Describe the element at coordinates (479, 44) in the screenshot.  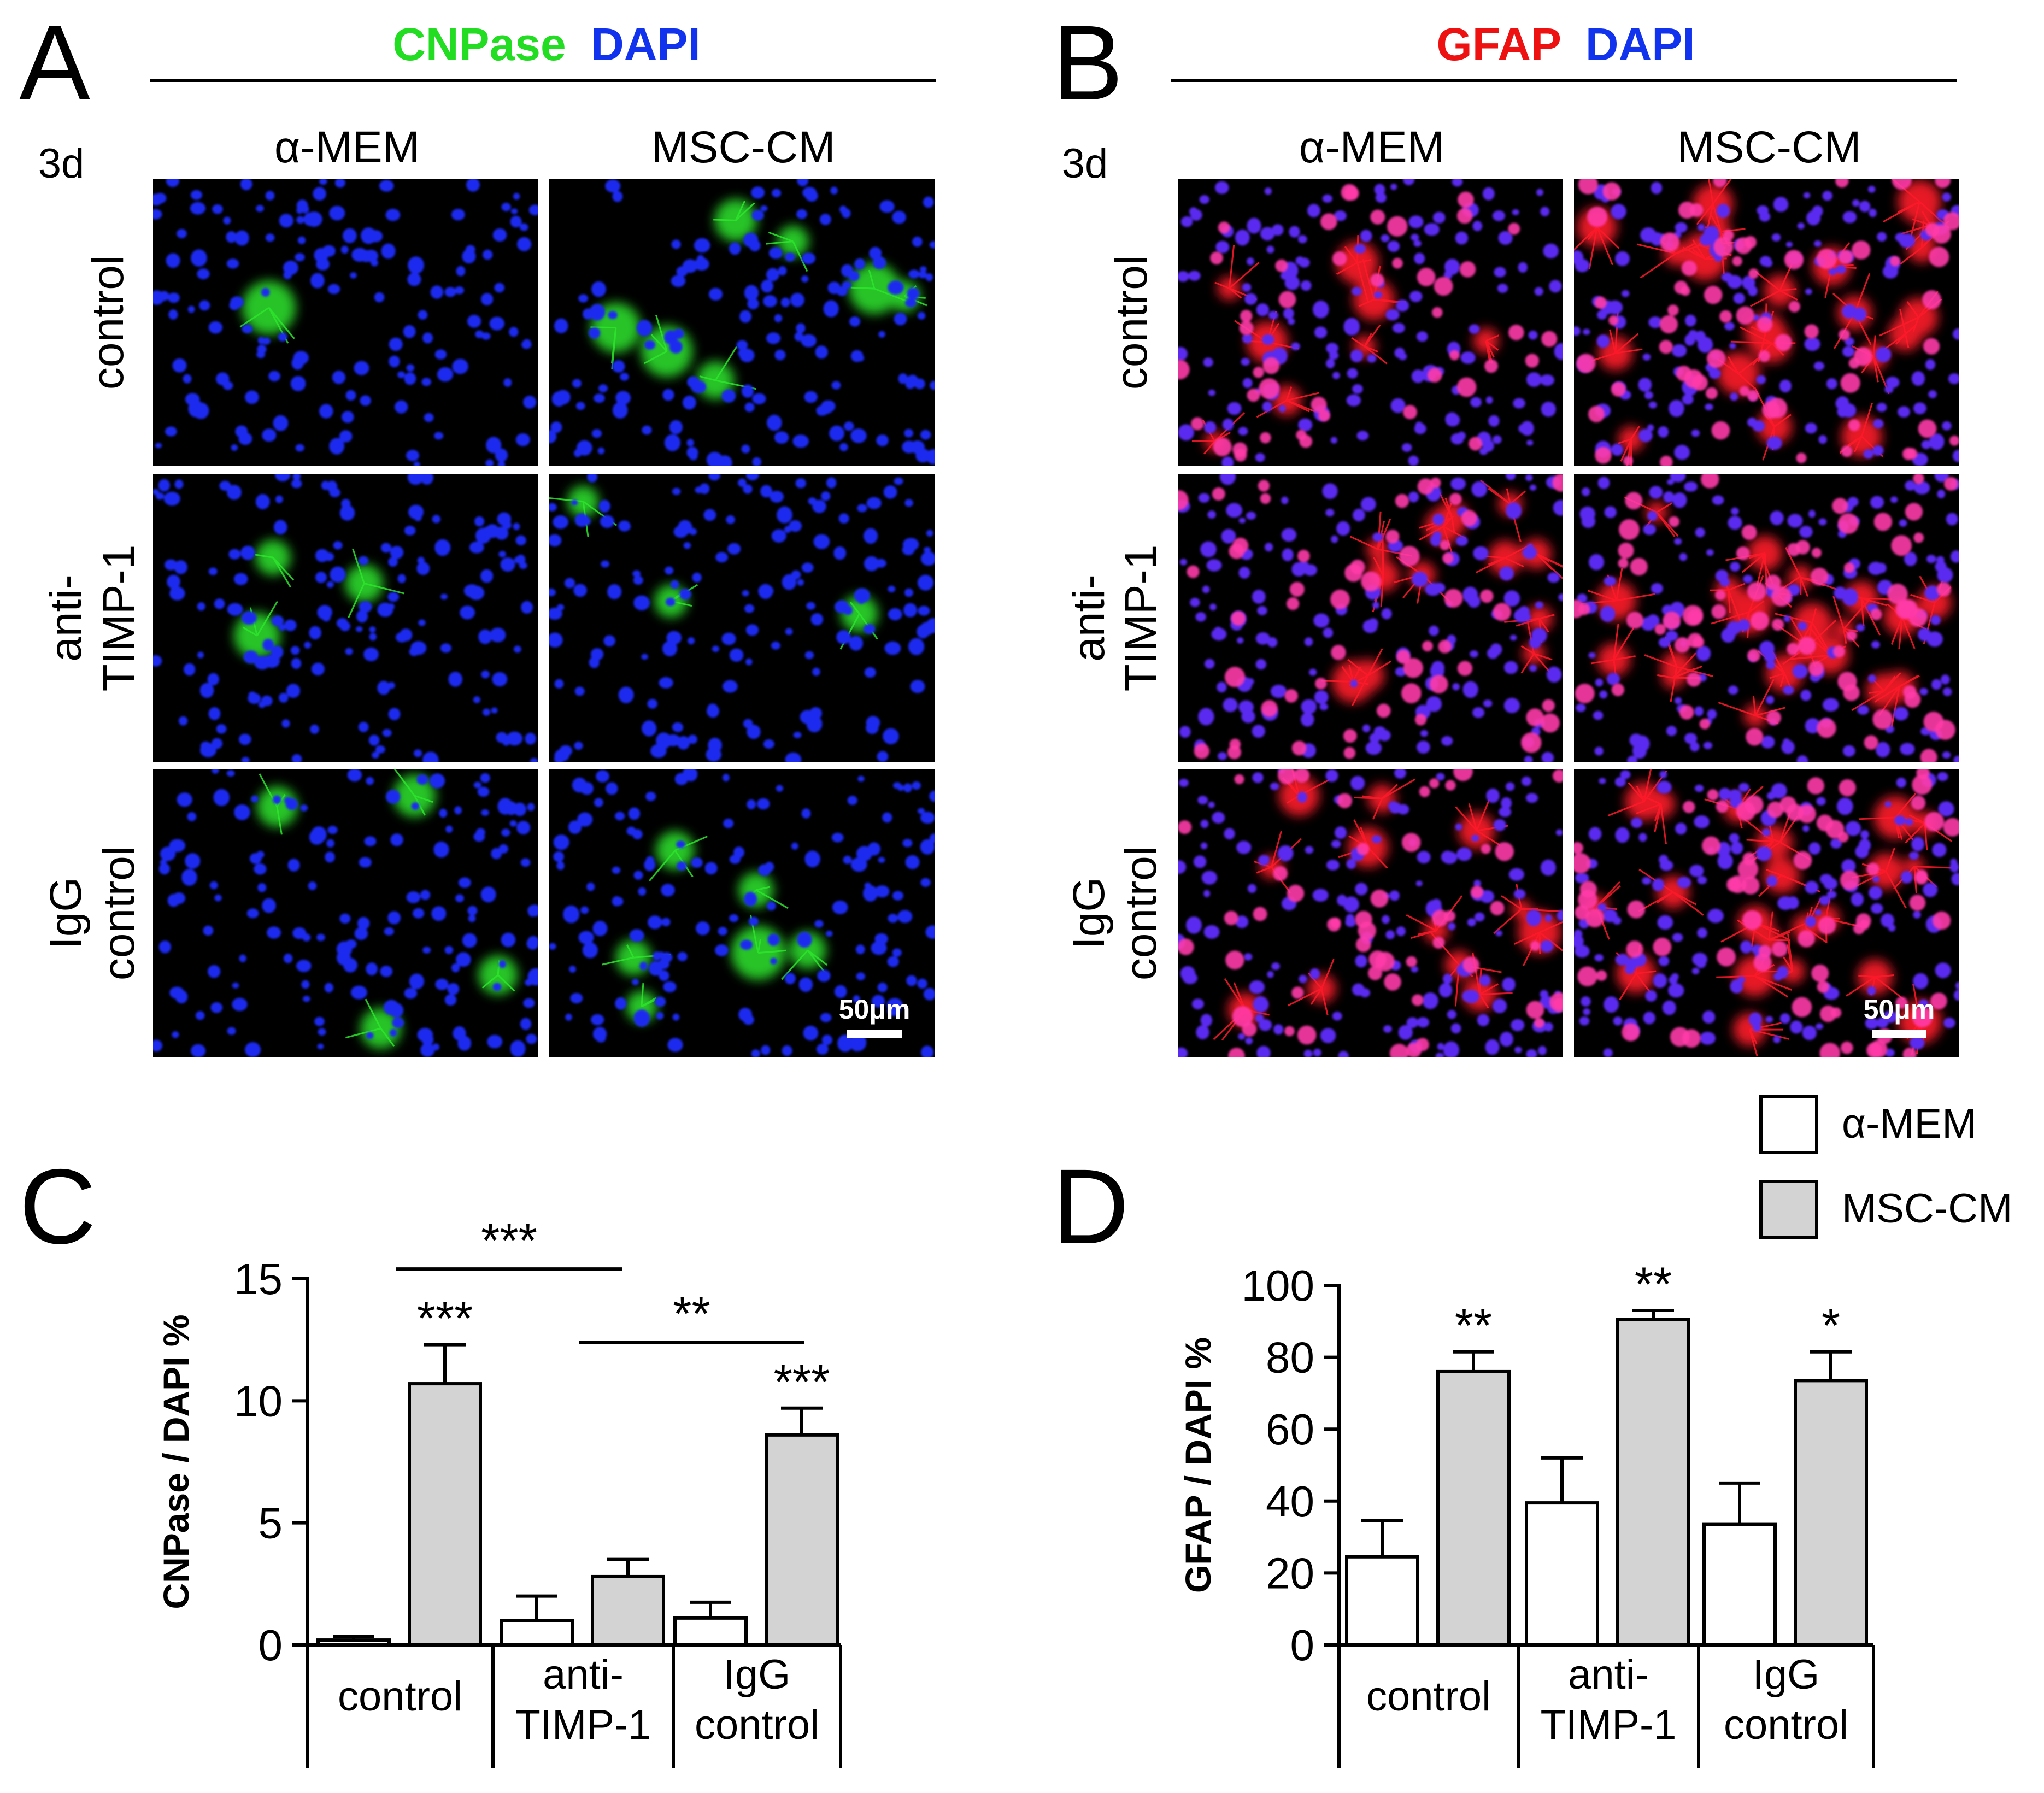
I see `panel-a-title-marker: CNPase` at that location.